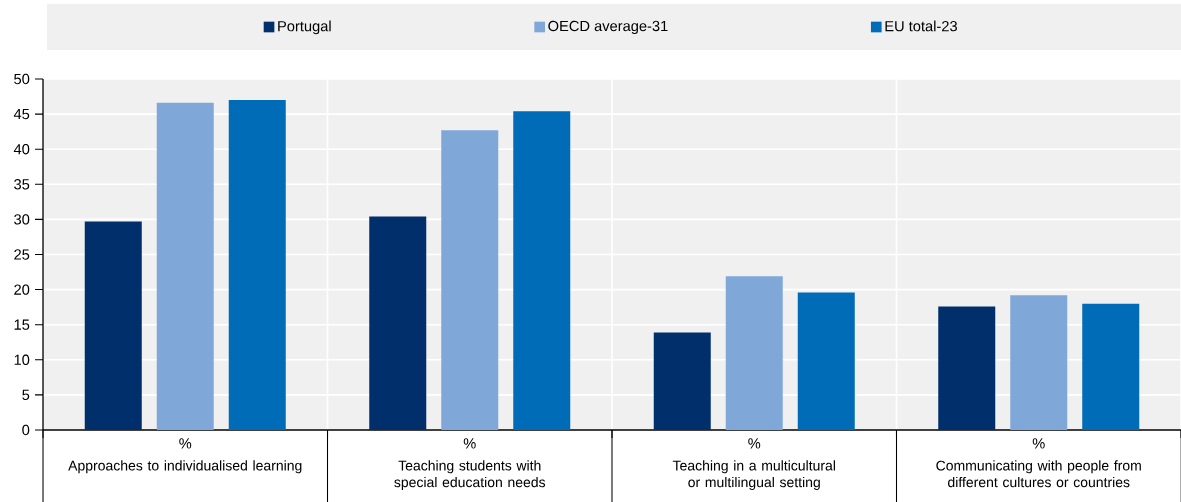 This screenshot has width=1181, height=502. What do you see at coordinates (22, 219) in the screenshot?
I see `y-tick-label: 30` at bounding box center [22, 219].